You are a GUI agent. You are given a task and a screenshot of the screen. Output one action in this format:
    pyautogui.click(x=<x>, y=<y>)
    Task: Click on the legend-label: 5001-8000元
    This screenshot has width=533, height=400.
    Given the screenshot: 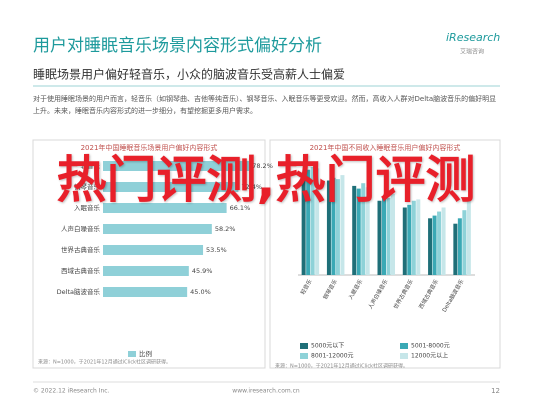 What is the action you would take?
    pyautogui.click(x=430, y=346)
    